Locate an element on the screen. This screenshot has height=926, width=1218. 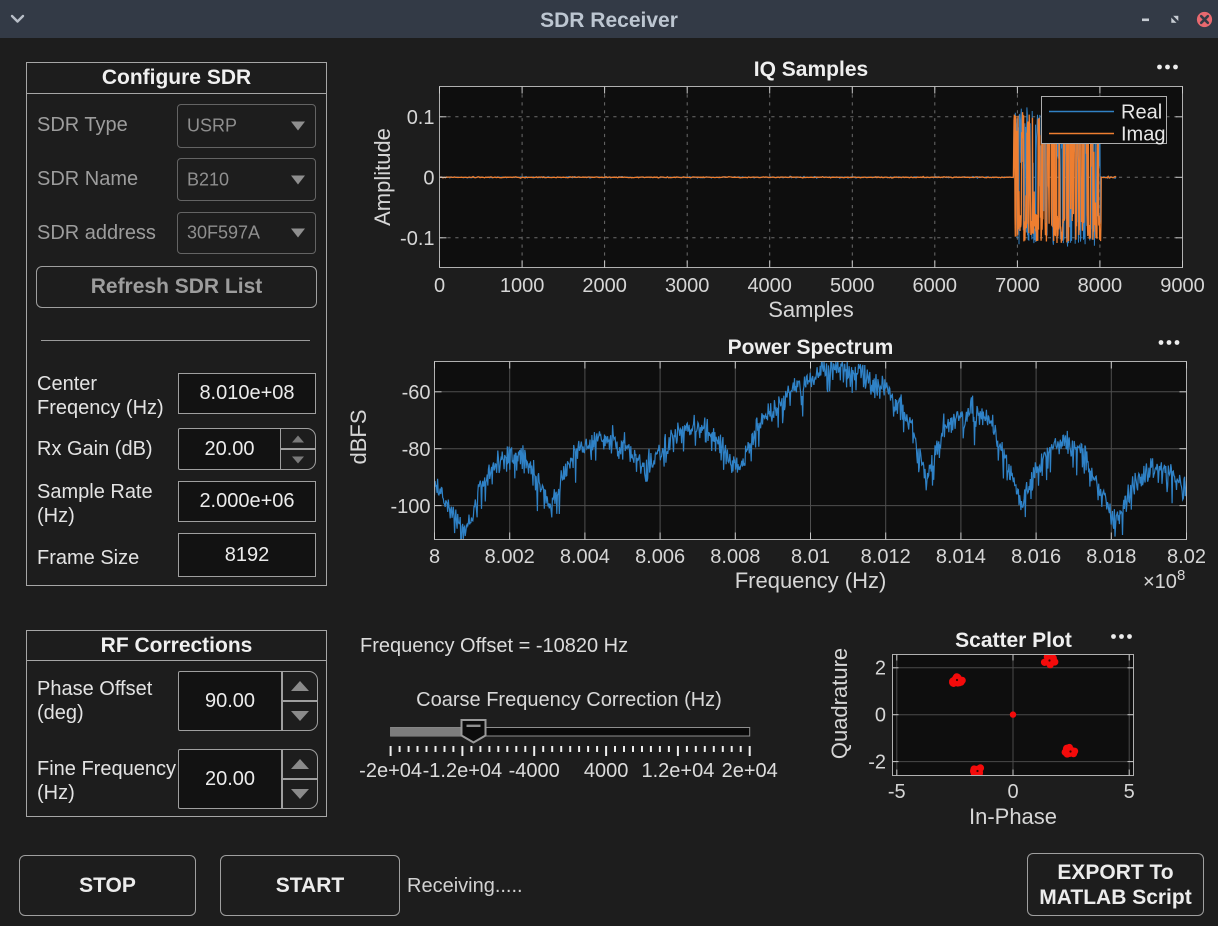
svg-text: -80 is located at coordinates (416, 450).